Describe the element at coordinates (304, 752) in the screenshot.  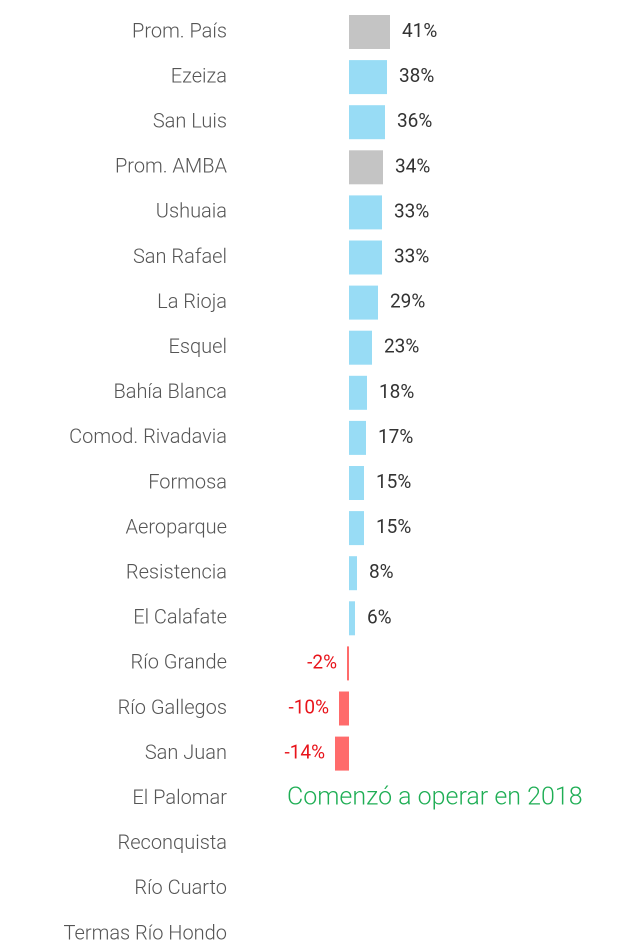
I see `value-label: -14%` at that location.